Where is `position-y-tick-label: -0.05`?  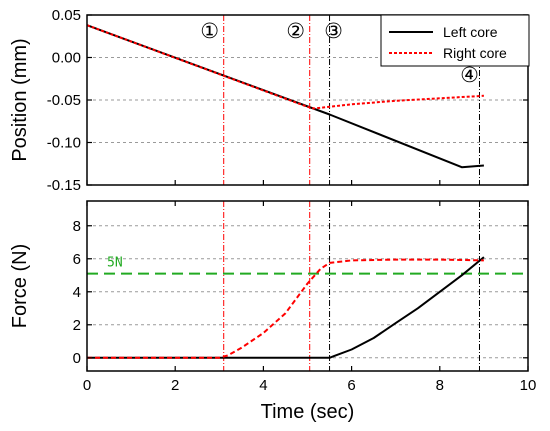 position-y-tick-label: -0.05 is located at coordinates (64, 100).